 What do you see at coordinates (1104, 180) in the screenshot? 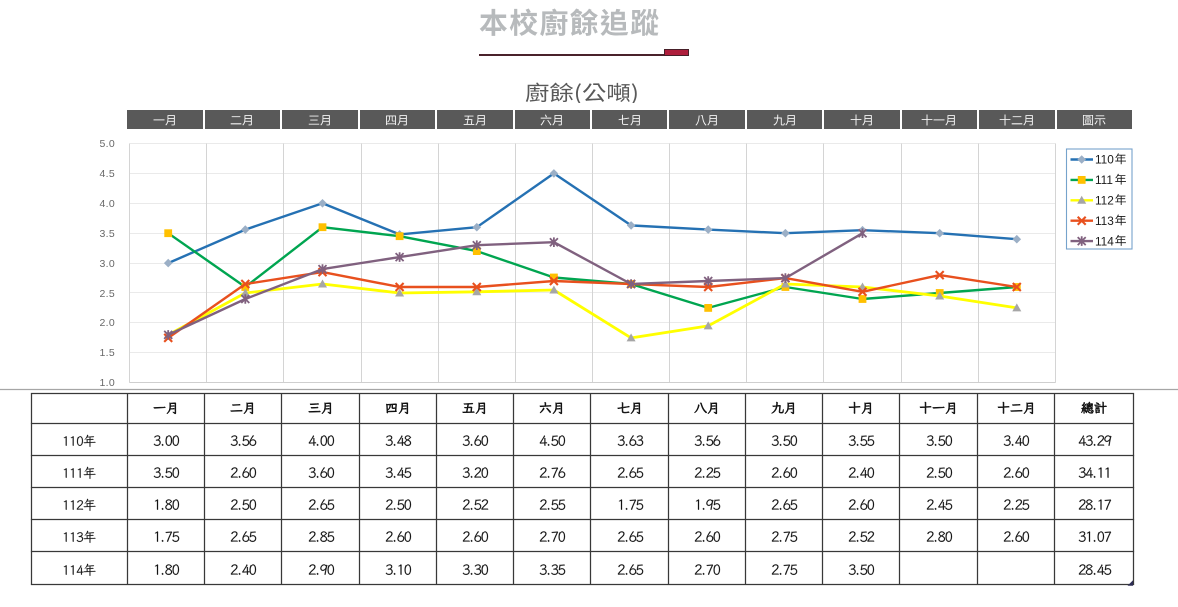
I see `svg-text: 111` at bounding box center [1104, 180].